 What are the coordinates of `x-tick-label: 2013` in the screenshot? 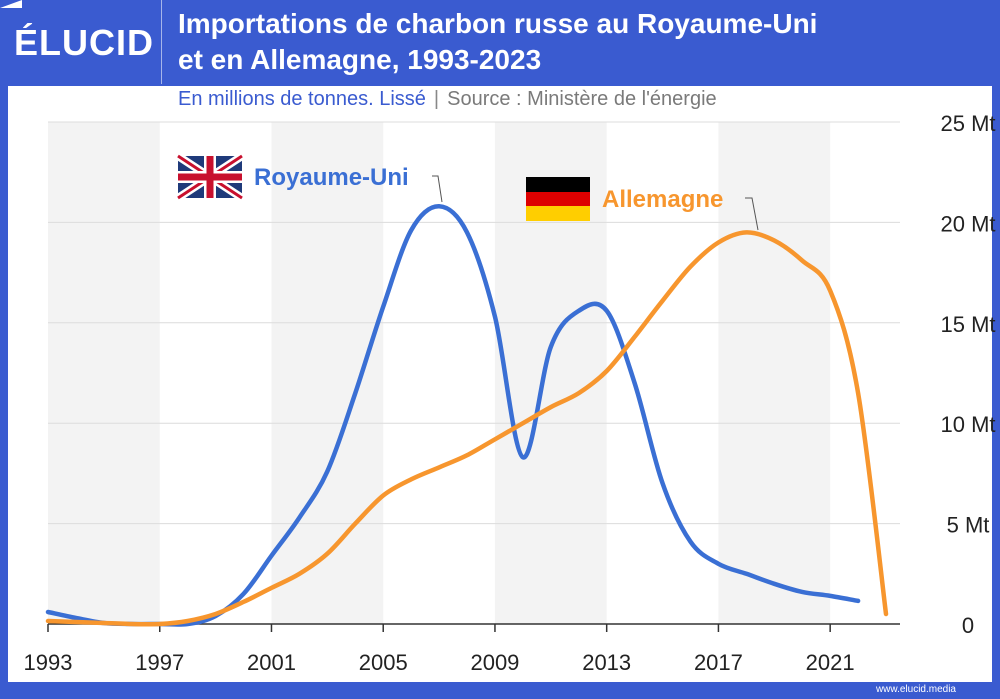 It's located at (606, 662).